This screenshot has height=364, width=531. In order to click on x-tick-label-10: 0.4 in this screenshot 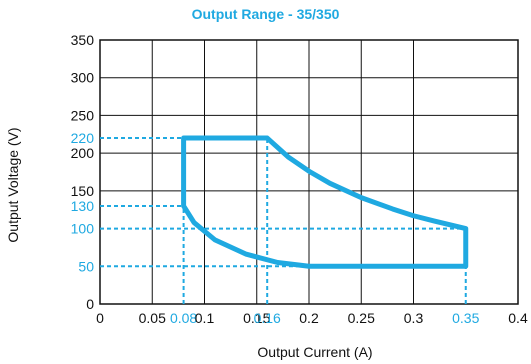, I will do `click(518, 318)`.